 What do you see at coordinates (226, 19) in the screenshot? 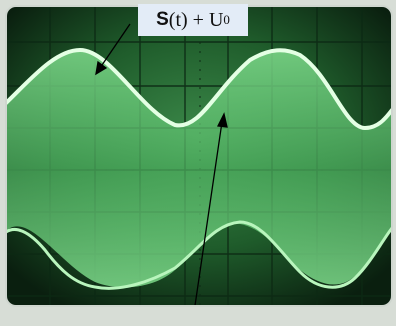
I see `annotation-subscript: 0` at bounding box center [226, 19].